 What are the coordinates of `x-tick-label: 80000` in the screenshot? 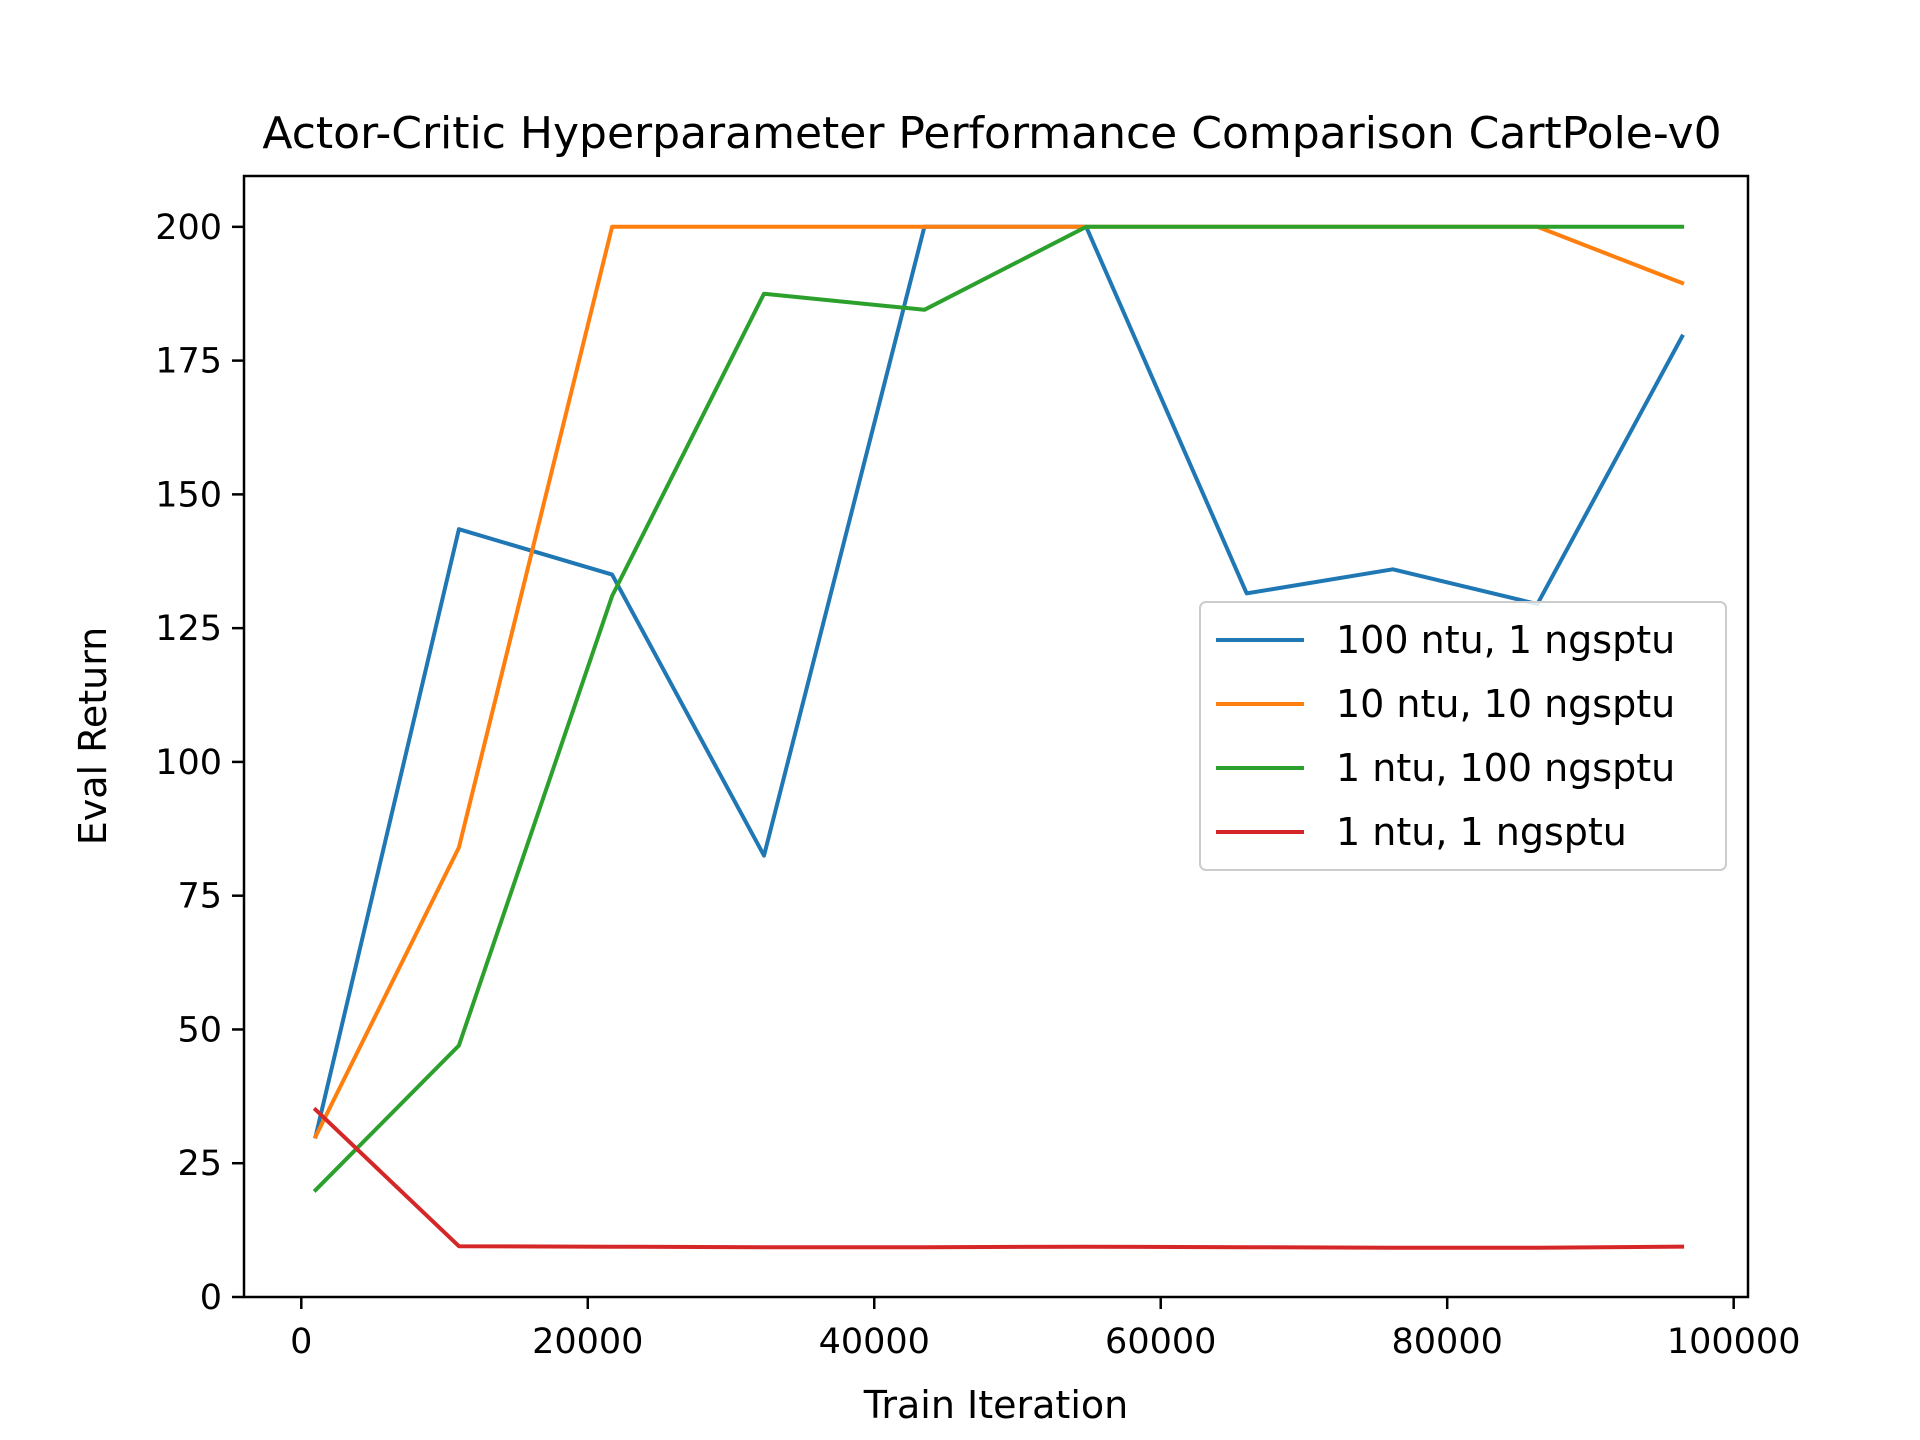 It's located at (1447, 1342).